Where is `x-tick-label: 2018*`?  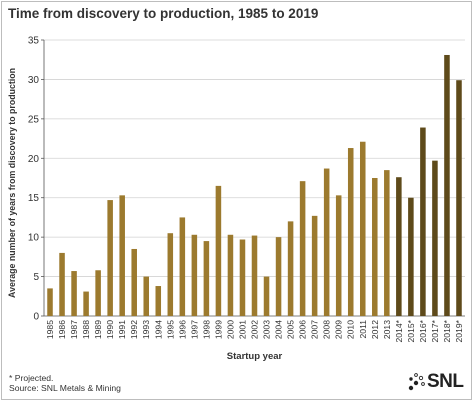 x-tick-label: 2018* is located at coordinates (447, 330).